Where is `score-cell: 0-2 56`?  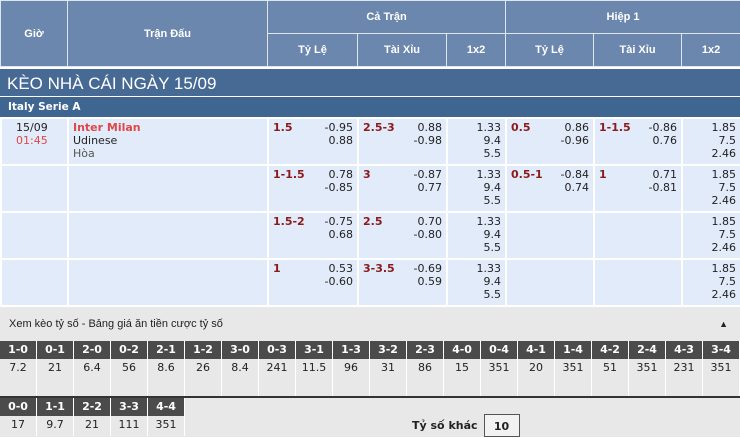 score-cell: 0-2 56 is located at coordinates (129, 368).